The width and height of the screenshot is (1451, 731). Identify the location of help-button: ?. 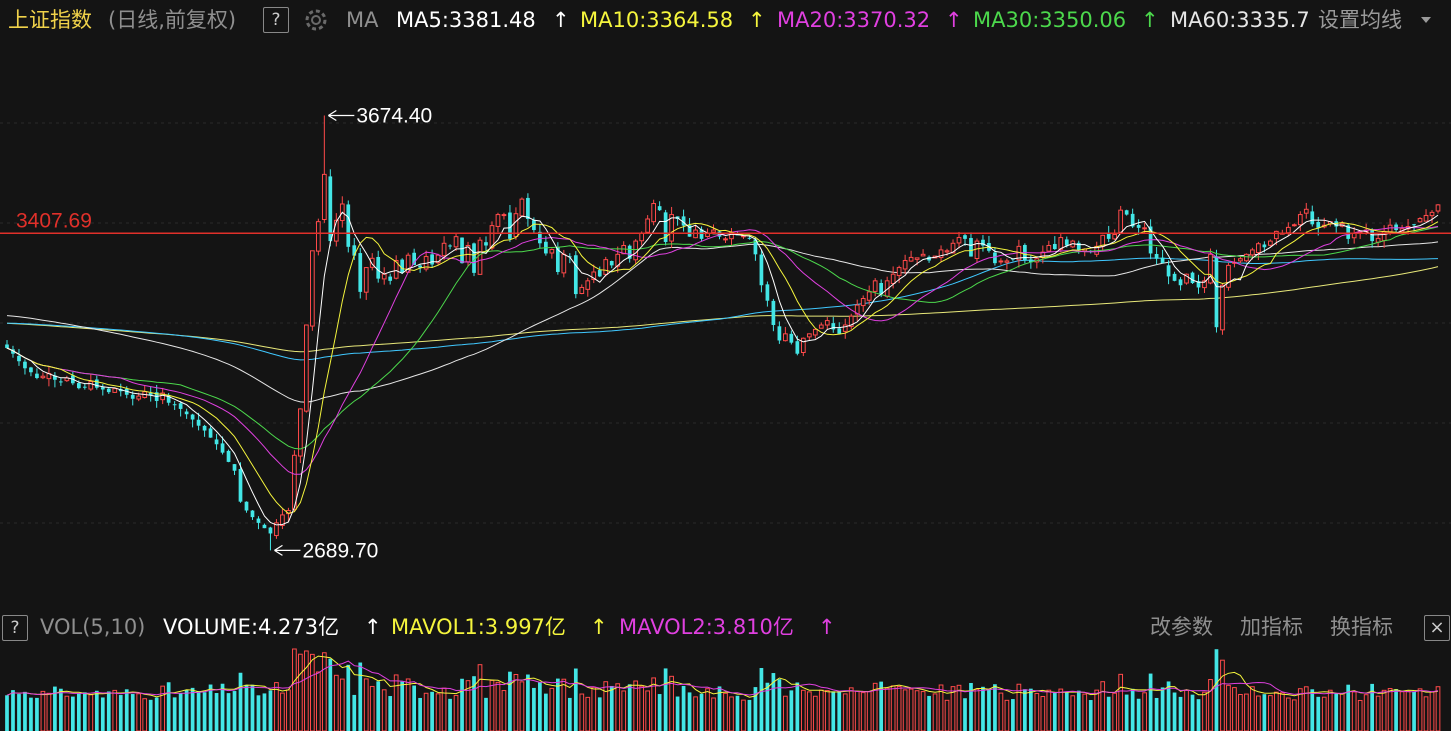
(276, 20).